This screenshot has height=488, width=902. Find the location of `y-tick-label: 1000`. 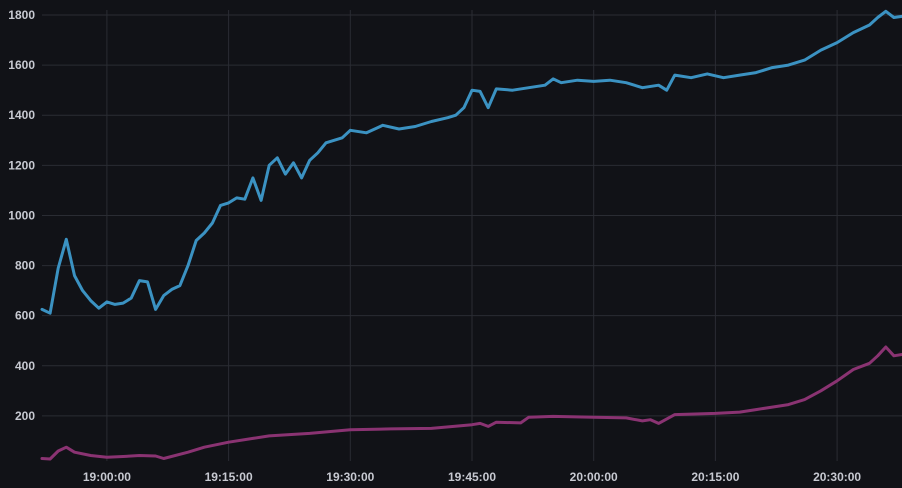

y-tick-label: 1000 is located at coordinates (21, 215).